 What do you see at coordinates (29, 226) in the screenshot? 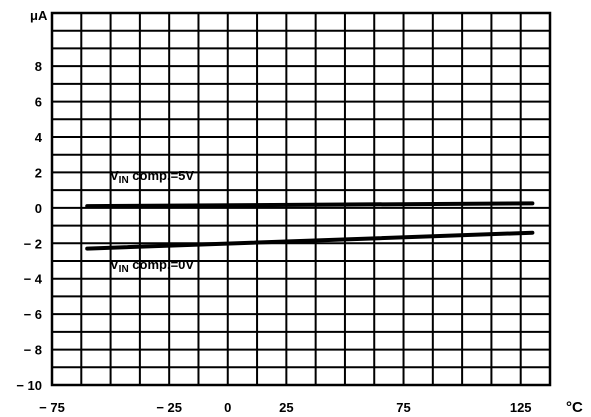
I see `y-axis-tick-labels: 8 6 4 2 0 − 2 − 4 − 6 − 8 − 10` at bounding box center [29, 226].